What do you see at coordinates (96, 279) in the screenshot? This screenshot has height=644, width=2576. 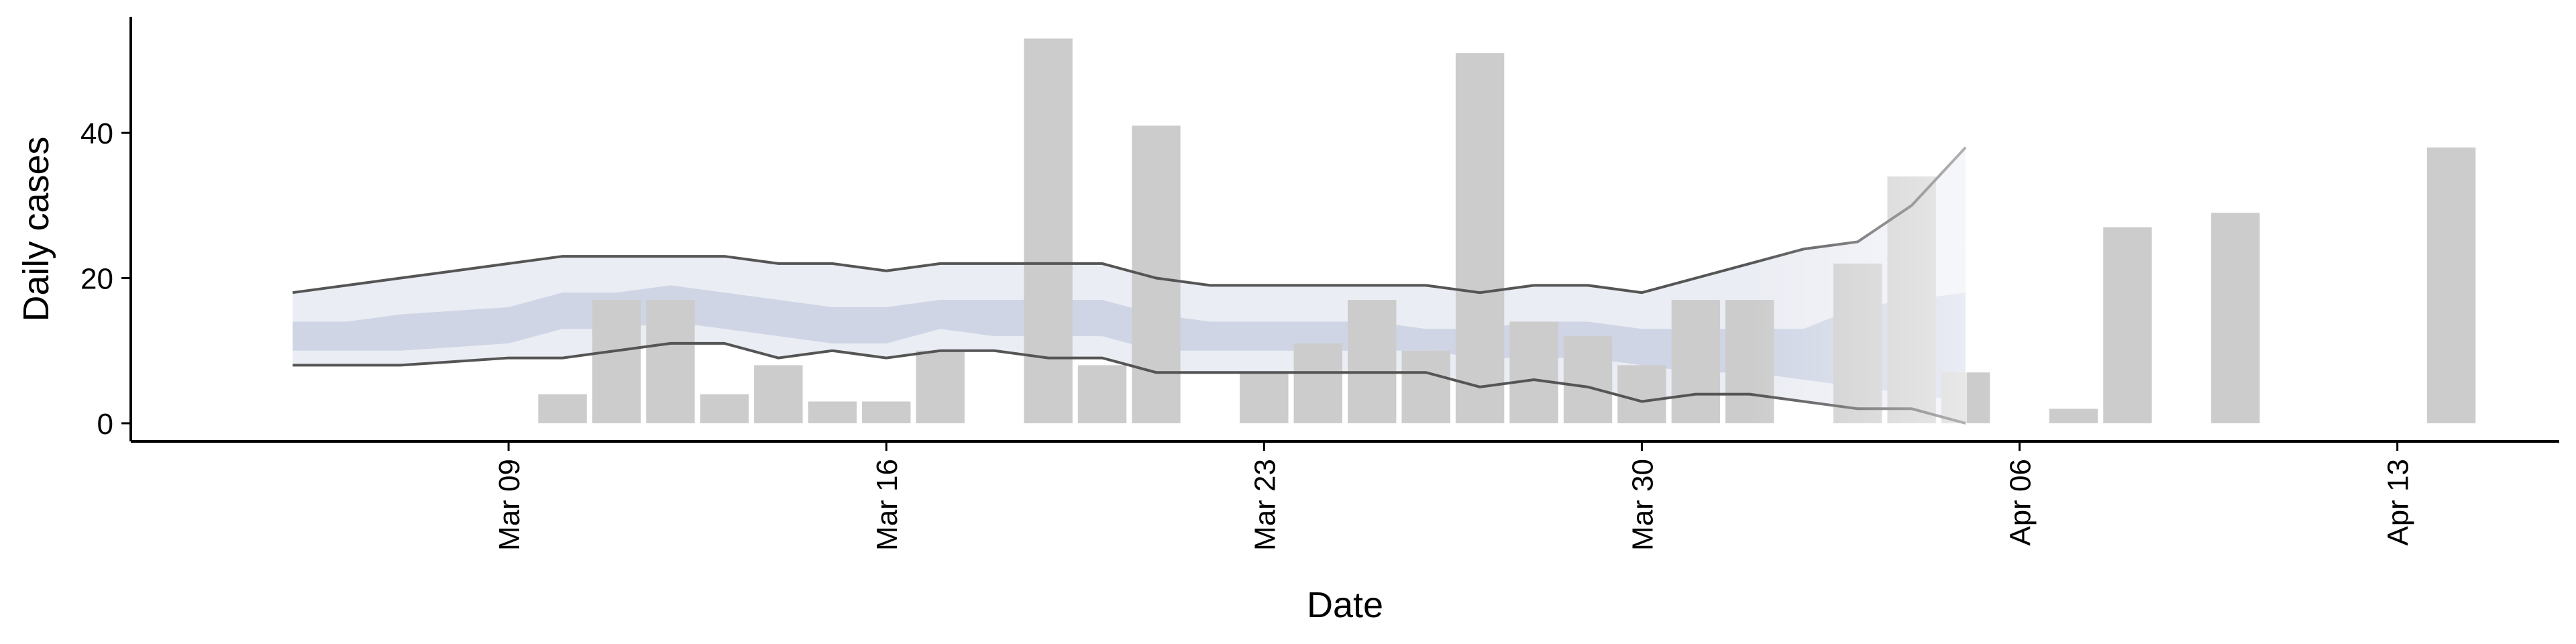 I see `y-tick-label: 20` at bounding box center [96, 279].